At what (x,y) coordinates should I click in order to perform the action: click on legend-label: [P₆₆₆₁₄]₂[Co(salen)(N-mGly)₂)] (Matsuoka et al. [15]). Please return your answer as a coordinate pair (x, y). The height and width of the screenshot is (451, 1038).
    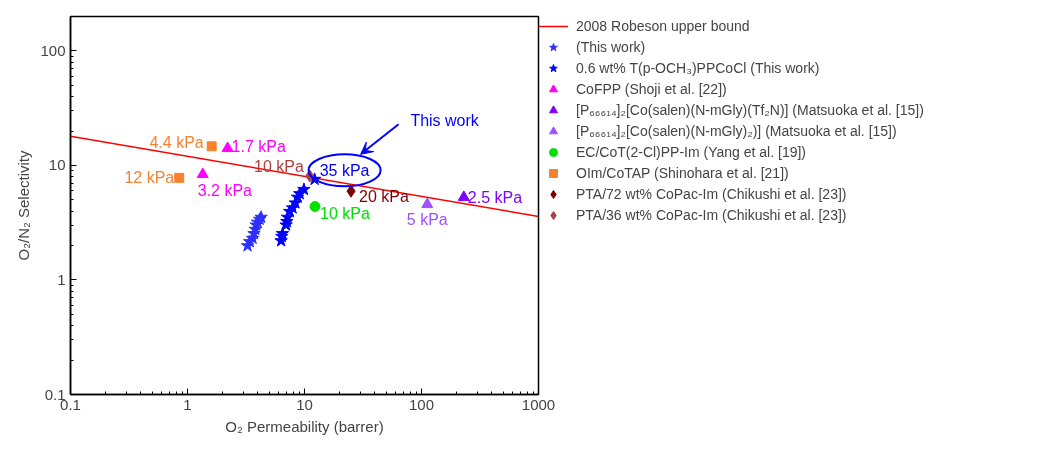
    Looking at the image, I should click on (736, 131).